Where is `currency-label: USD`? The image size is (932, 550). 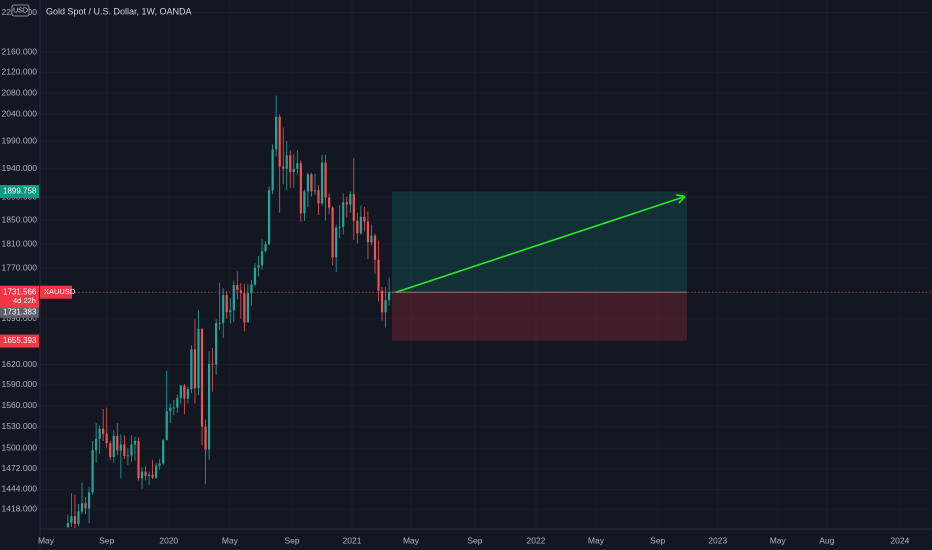 currency-label: USD is located at coordinates (20, 10).